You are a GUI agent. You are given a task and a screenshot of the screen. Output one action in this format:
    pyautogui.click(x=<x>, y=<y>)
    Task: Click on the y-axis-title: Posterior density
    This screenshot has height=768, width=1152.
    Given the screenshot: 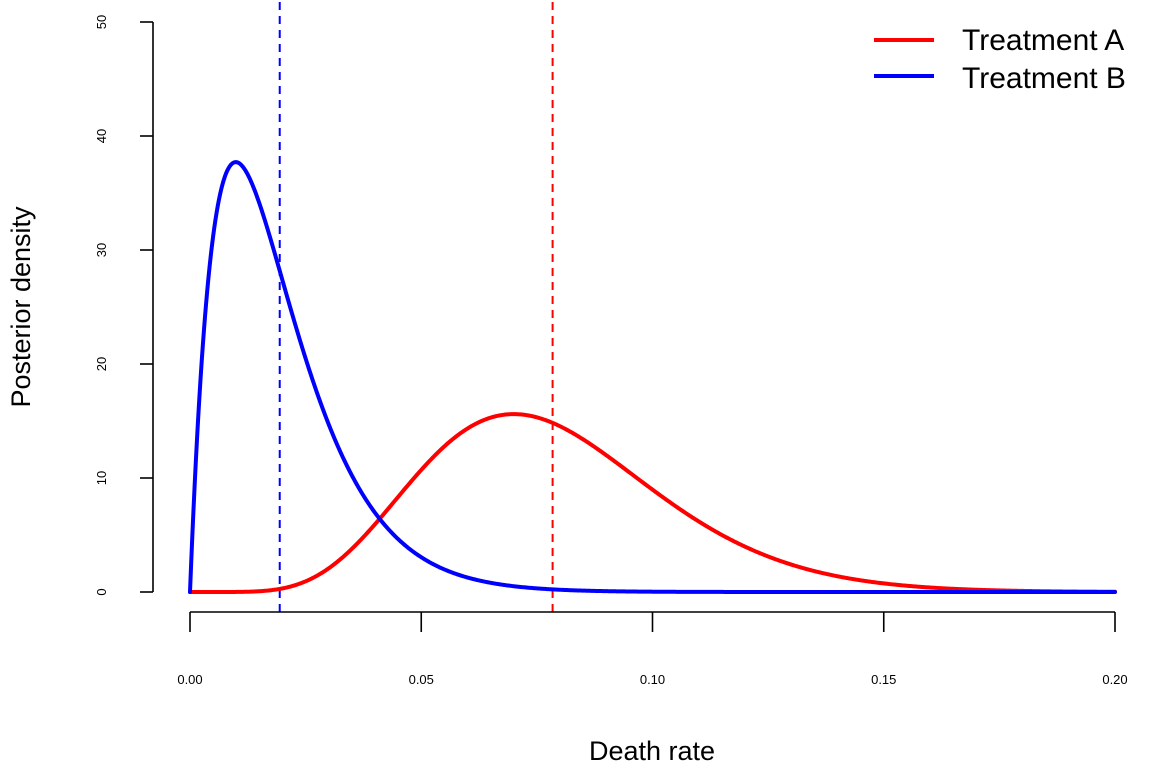 What is the action you would take?
    pyautogui.click(x=21, y=307)
    